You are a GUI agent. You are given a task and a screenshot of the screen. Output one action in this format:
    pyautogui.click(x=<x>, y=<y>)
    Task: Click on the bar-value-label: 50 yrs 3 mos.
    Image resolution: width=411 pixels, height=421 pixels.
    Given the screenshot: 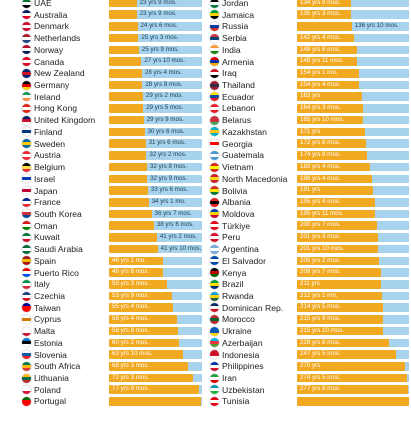 What is the action you would take?
    pyautogui.click(x=131, y=283)
    